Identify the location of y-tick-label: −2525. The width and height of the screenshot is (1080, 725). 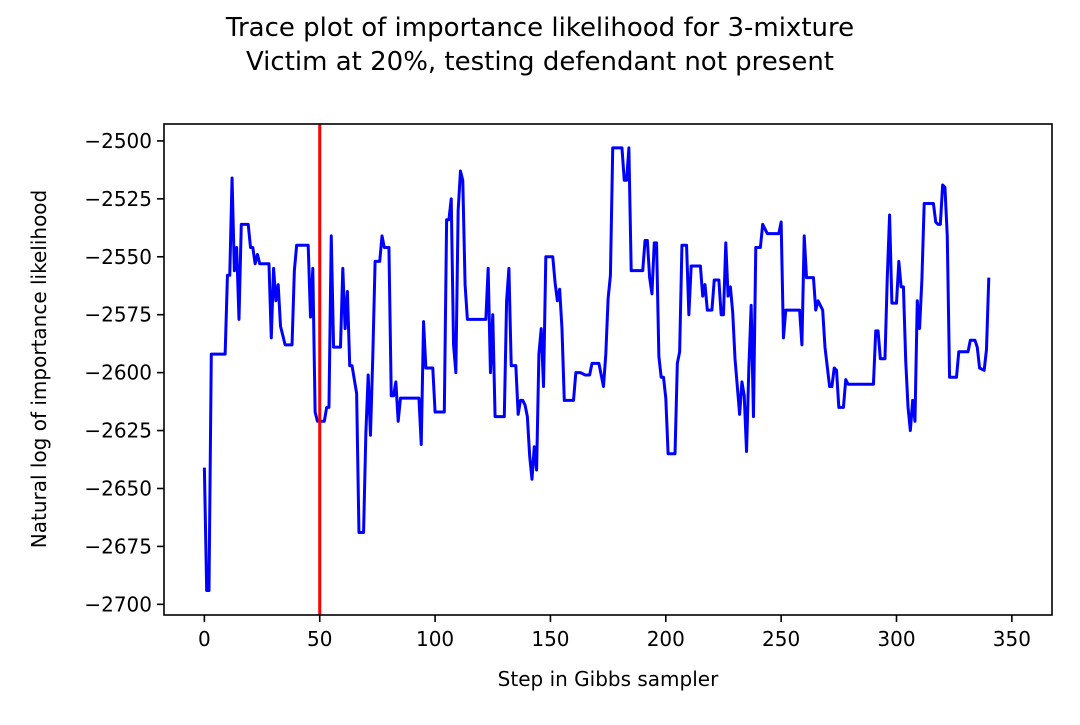
(118, 199).